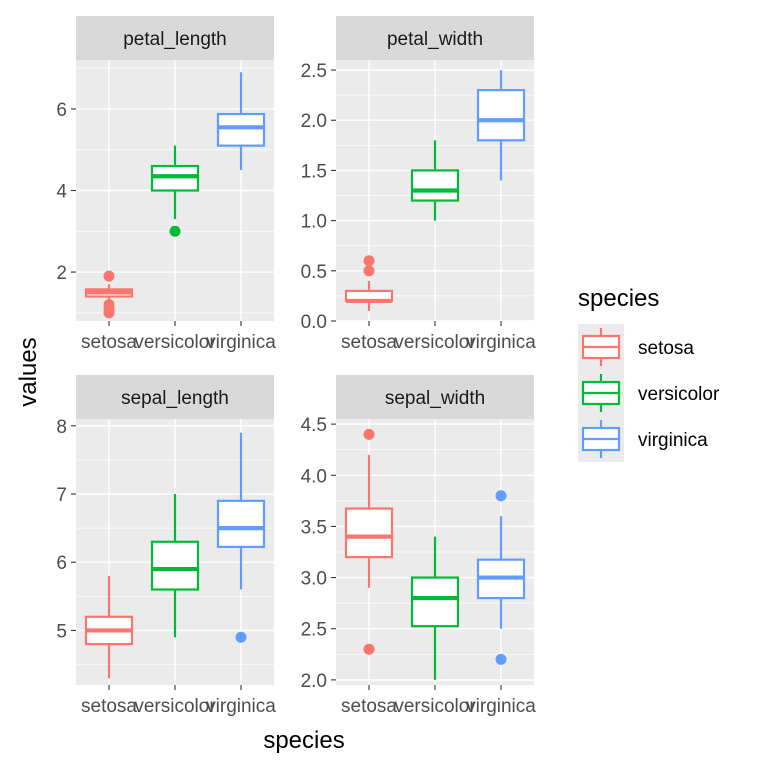  I want to click on y-tick-label: 8, so click(61, 427).